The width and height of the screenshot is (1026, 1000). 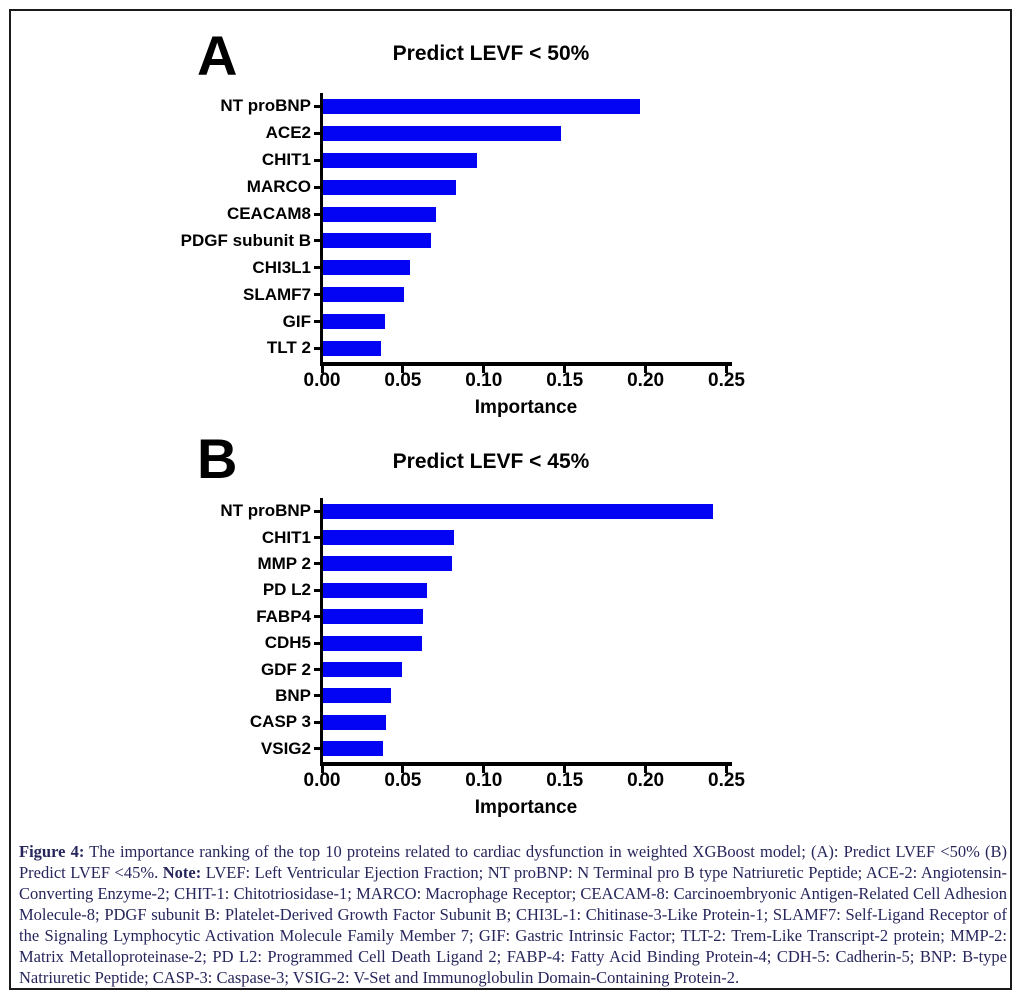 What do you see at coordinates (195, 348) in the screenshot?
I see `category-row: TLT 2` at bounding box center [195, 348].